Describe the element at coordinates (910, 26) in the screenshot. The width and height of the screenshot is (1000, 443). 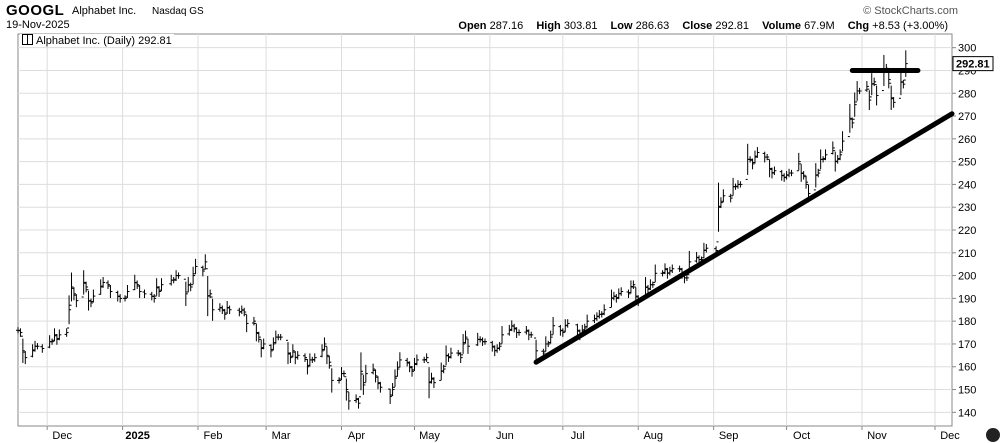
I see `chg-value: +8.53 (+3.00%)` at that location.